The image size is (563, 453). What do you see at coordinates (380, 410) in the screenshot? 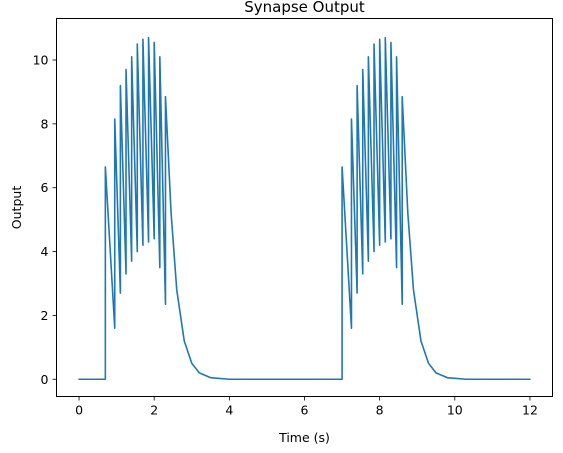
I see `x-tick-label: 8` at bounding box center [380, 410].